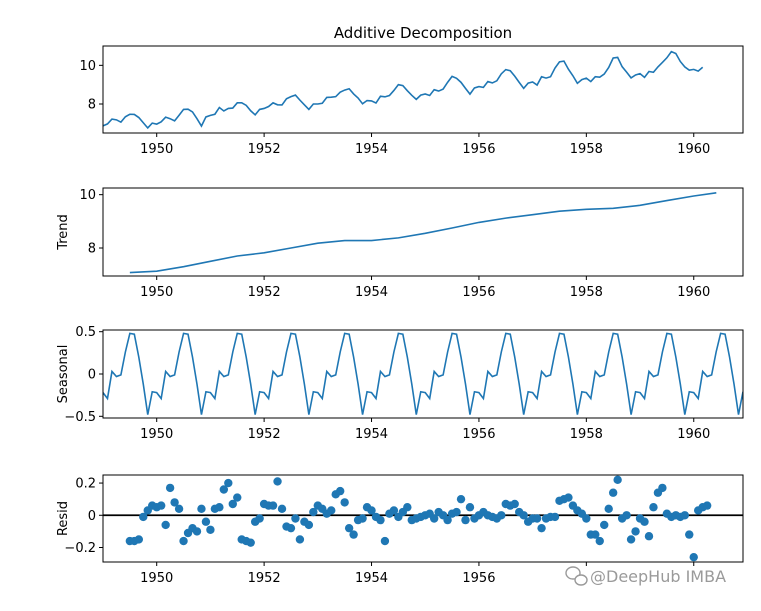 This screenshot has width=761, height=611. What do you see at coordinates (85, 332) in the screenshot?
I see `y-tick-label: 0.5` at bounding box center [85, 332].